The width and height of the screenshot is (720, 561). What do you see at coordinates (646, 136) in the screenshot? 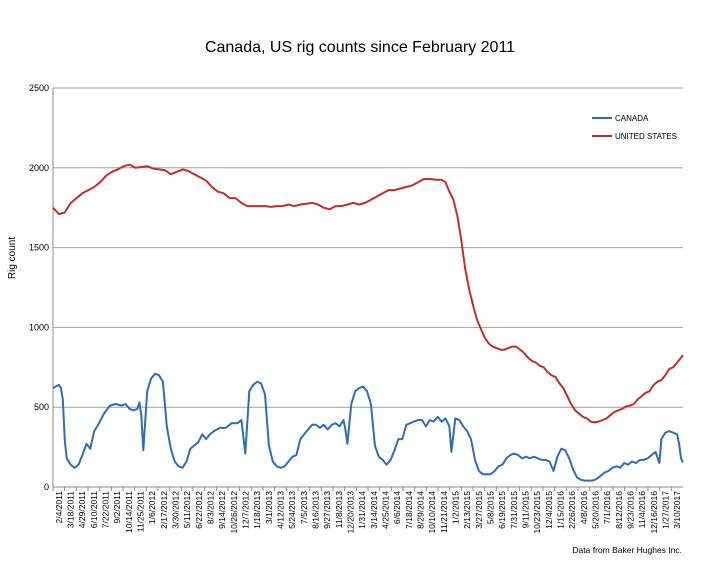
I see `legend-label: UNITED STATES` at bounding box center [646, 136].